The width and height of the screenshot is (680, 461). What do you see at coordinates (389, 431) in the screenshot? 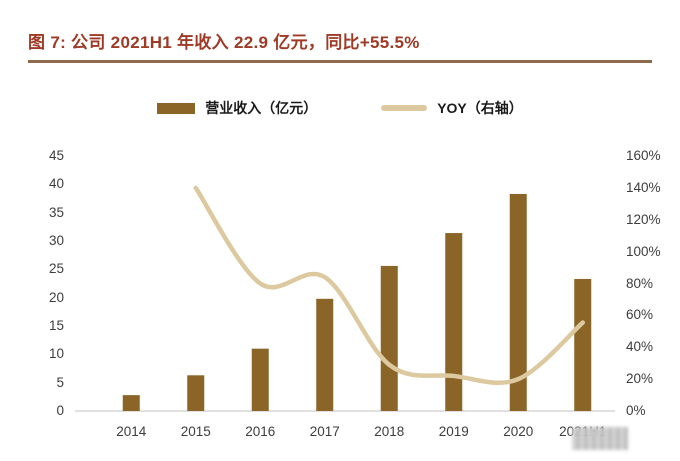
I see `x-label-2018: 2018` at bounding box center [389, 431].